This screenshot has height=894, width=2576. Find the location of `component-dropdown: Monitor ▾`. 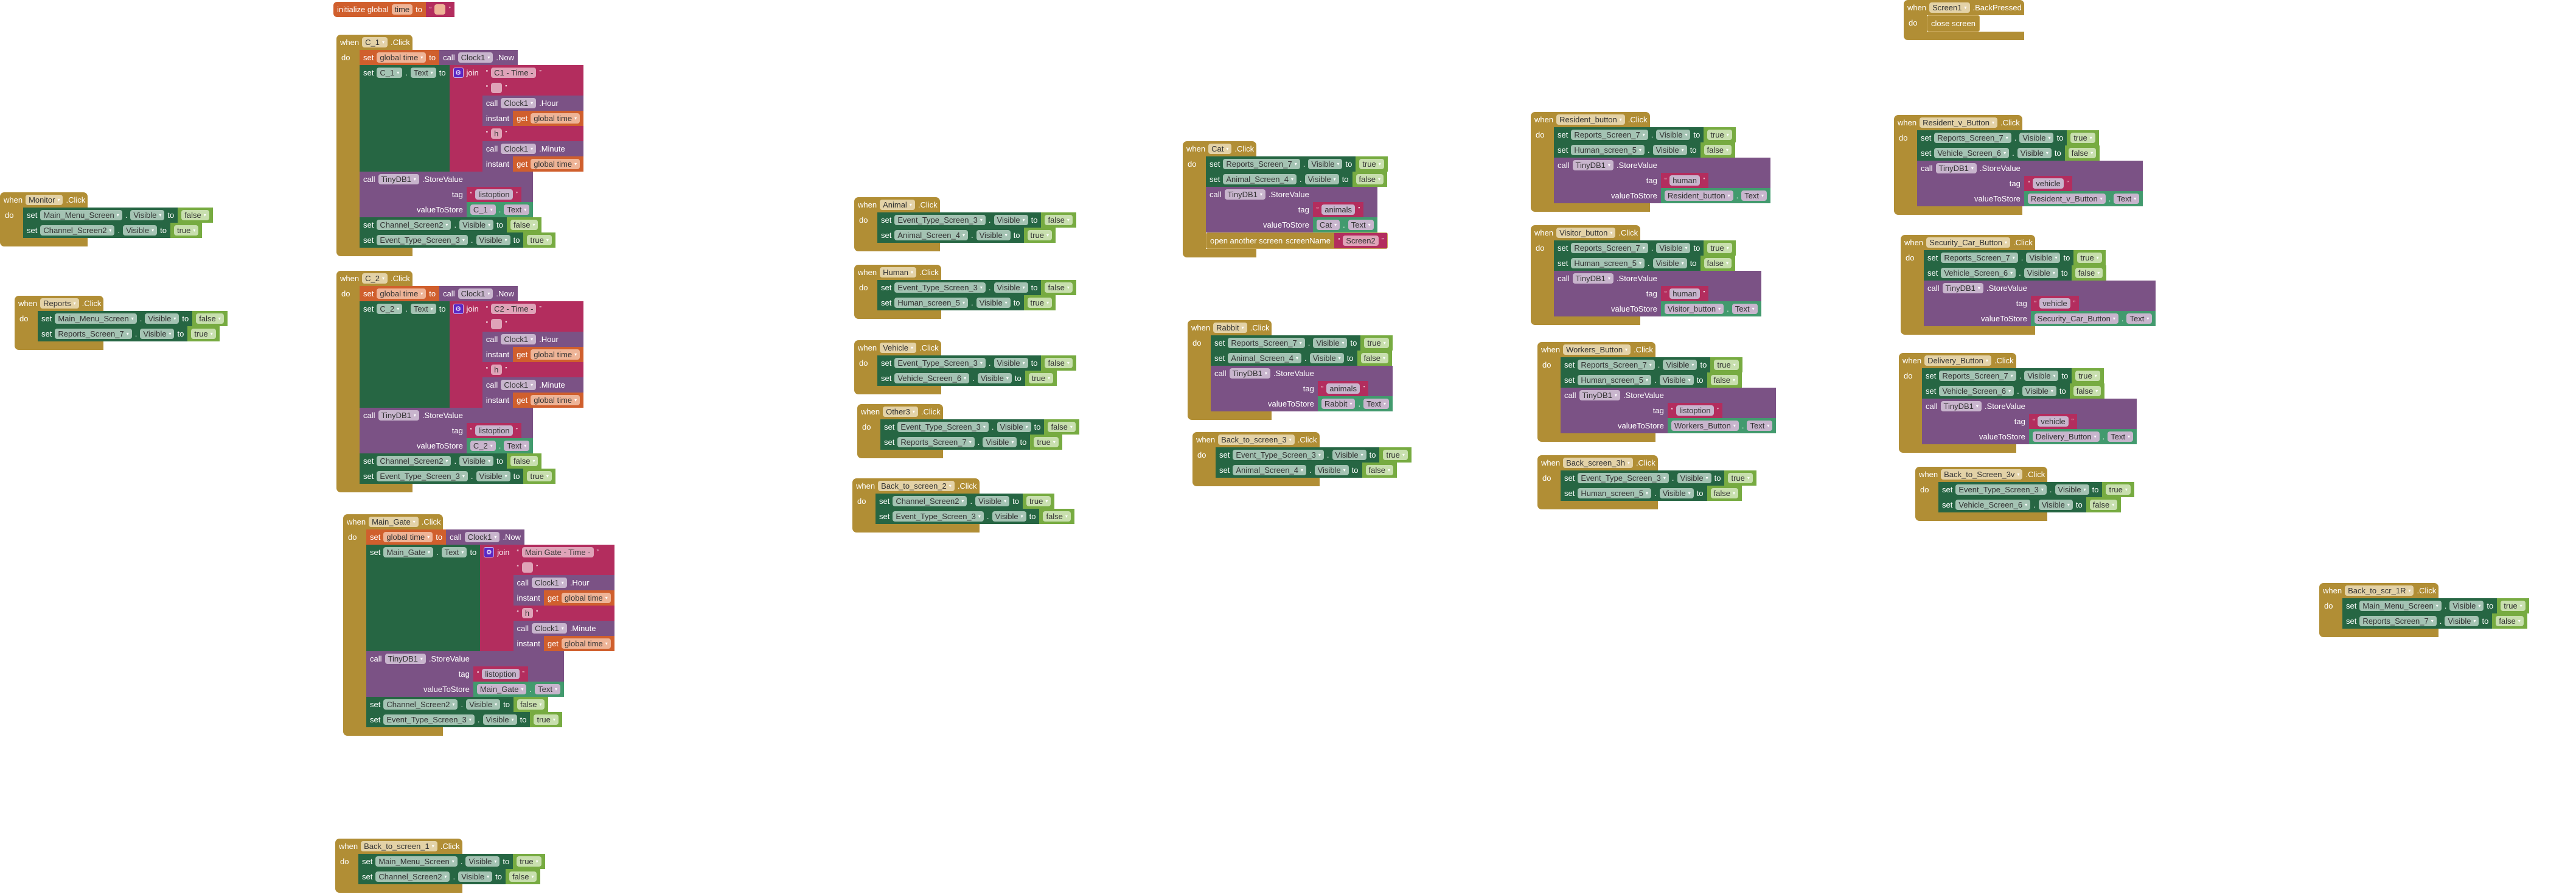

component-dropdown: Monitor ▾ is located at coordinates (44, 200).